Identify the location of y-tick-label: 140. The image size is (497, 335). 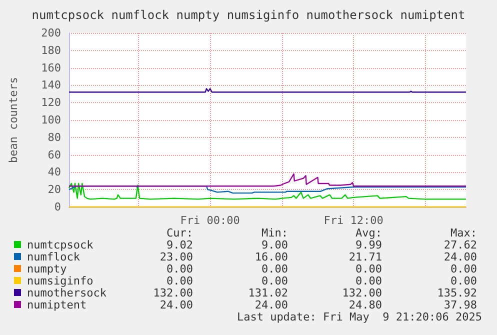
(51, 85).